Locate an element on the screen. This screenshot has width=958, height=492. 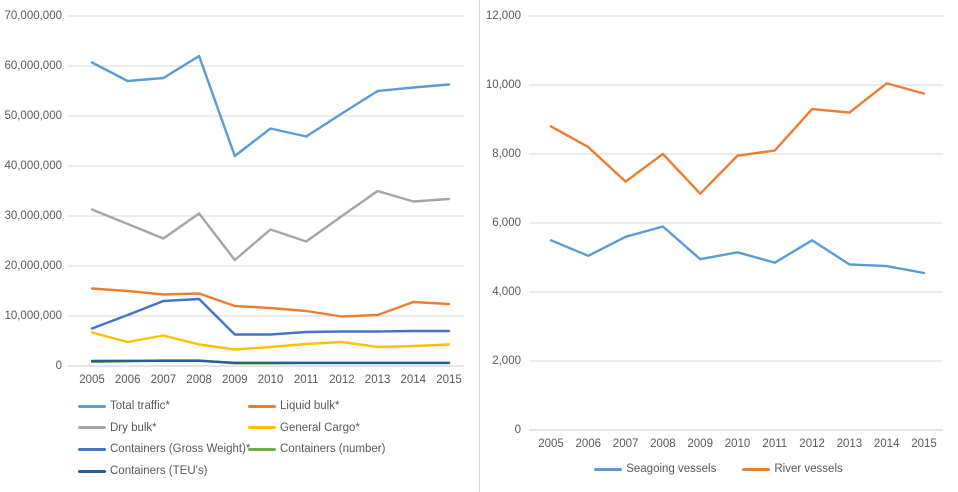
y-tick-label: 12,000 is located at coordinates (503, 16).